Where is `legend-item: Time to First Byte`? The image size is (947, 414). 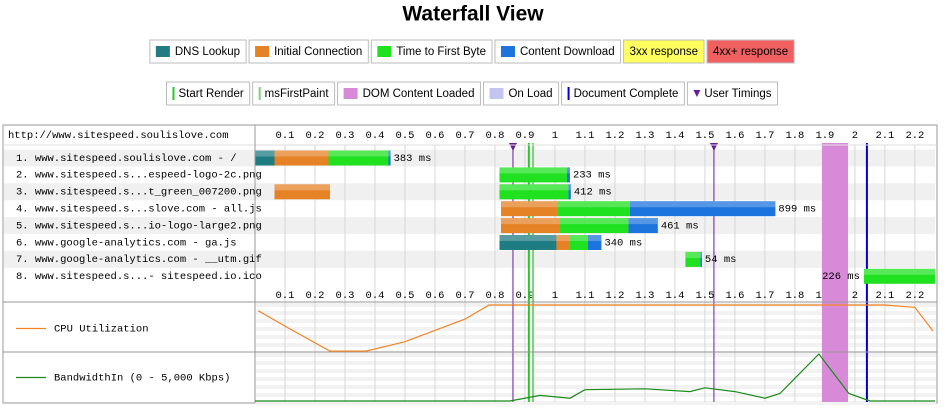
legend-item: Time to First Byte is located at coordinates (431, 51).